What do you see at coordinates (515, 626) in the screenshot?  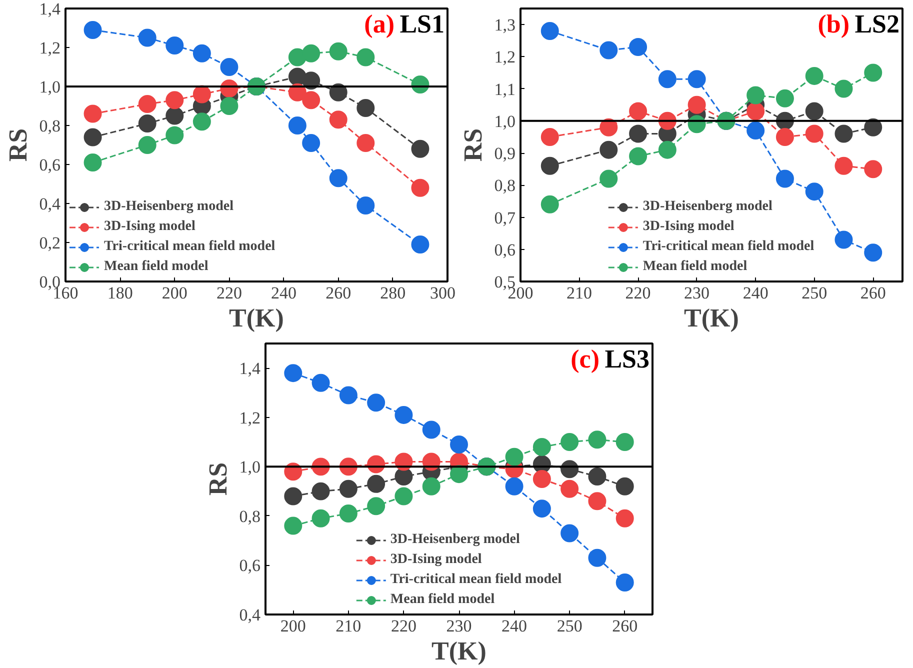 I see `x-tick-label: 240` at bounding box center [515, 626].